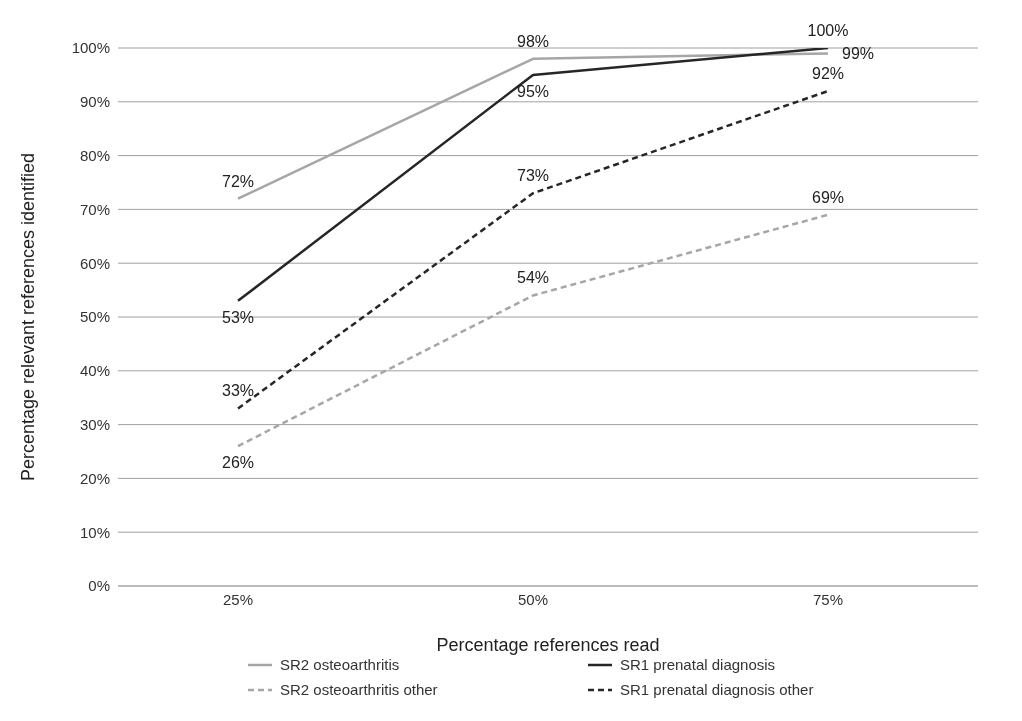 The width and height of the screenshot is (1022, 721). What do you see at coordinates (238, 391) in the screenshot?
I see `data-label: 33%` at bounding box center [238, 391].